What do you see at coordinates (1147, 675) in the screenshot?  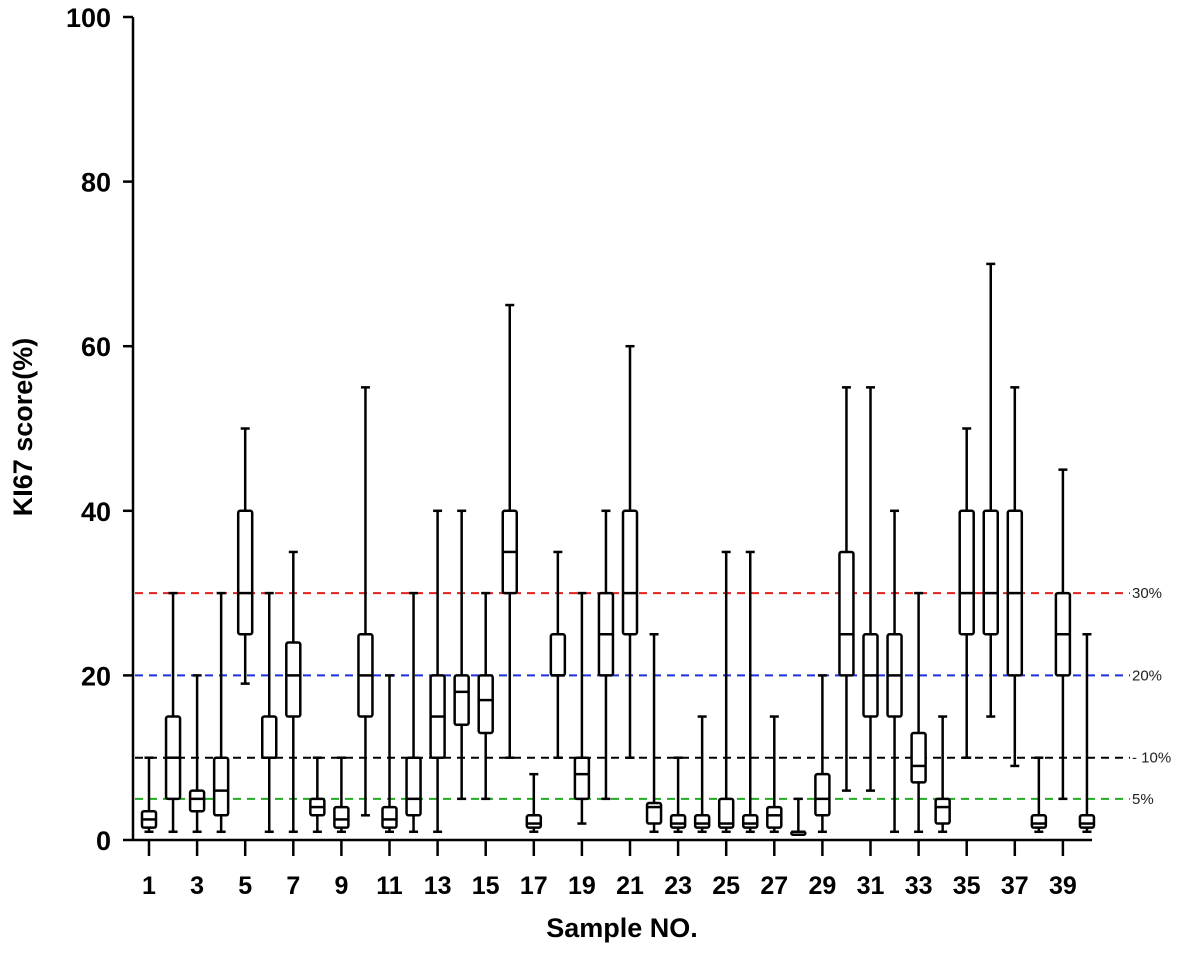 I see `reference-line-label: 20%` at bounding box center [1147, 675].